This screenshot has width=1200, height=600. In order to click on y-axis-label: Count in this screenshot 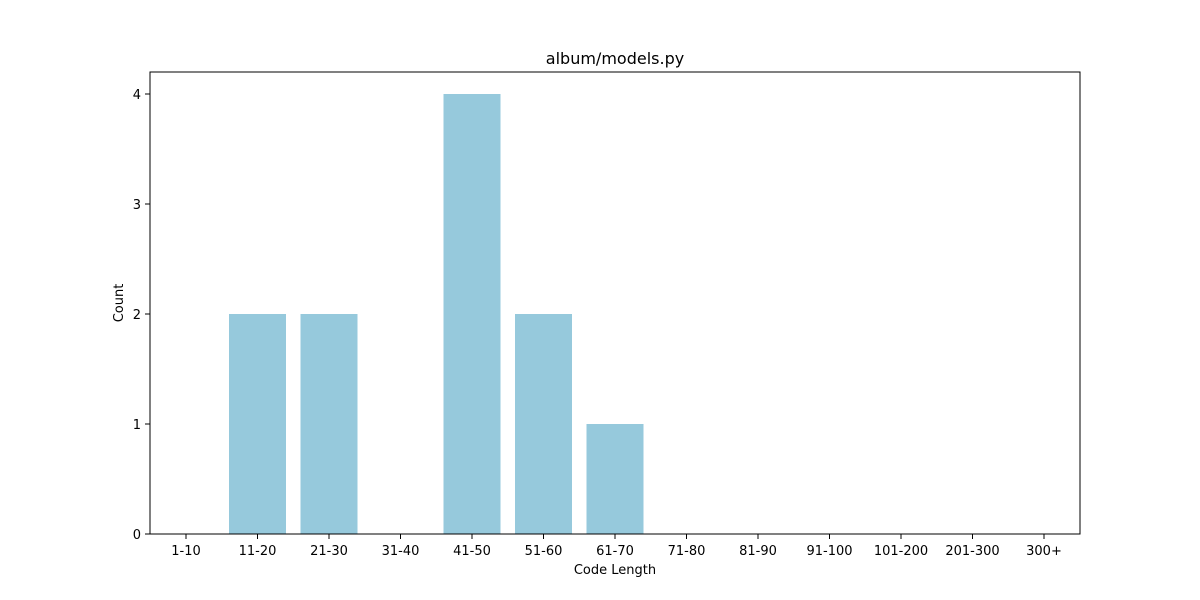, I will do `click(119, 303)`.